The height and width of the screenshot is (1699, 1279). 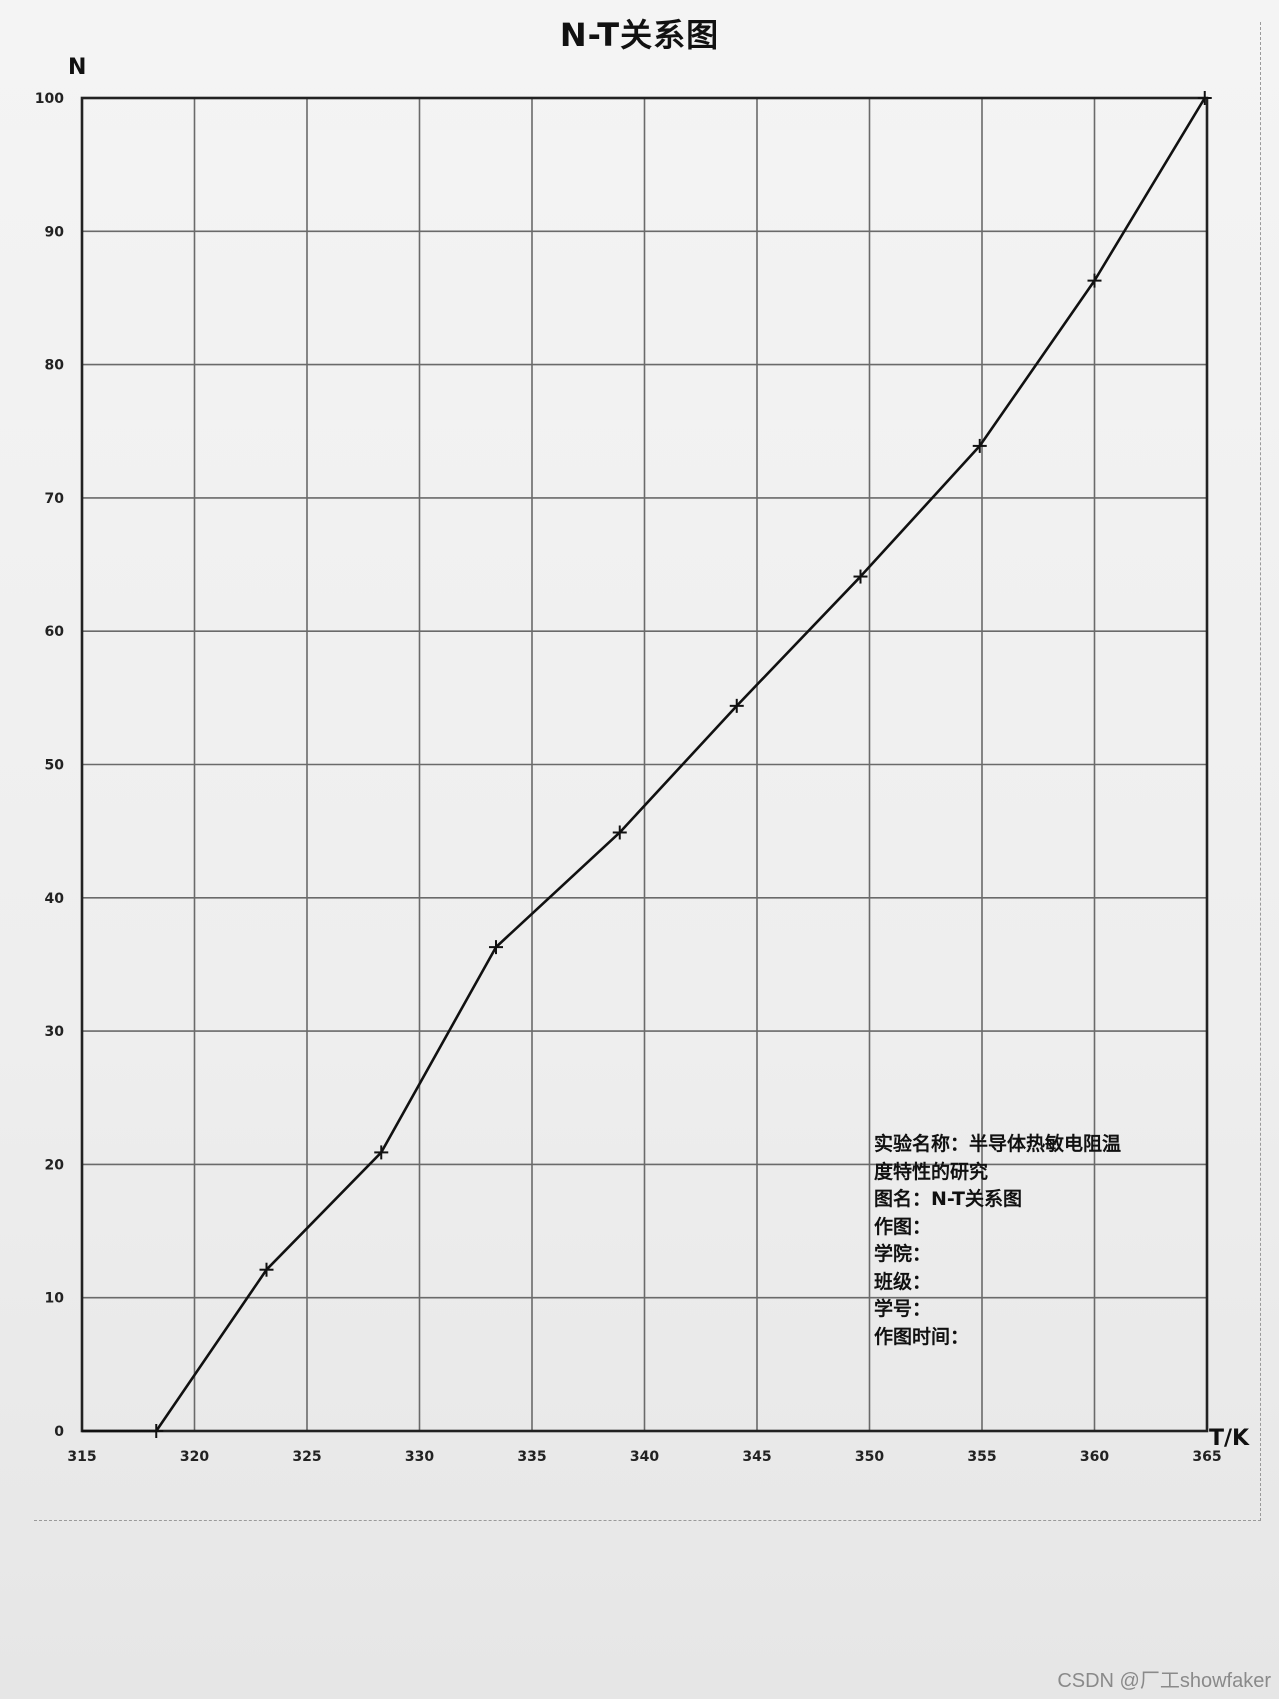 What do you see at coordinates (903, 1226) in the screenshot?
I see `info-author: 作图：` at bounding box center [903, 1226].